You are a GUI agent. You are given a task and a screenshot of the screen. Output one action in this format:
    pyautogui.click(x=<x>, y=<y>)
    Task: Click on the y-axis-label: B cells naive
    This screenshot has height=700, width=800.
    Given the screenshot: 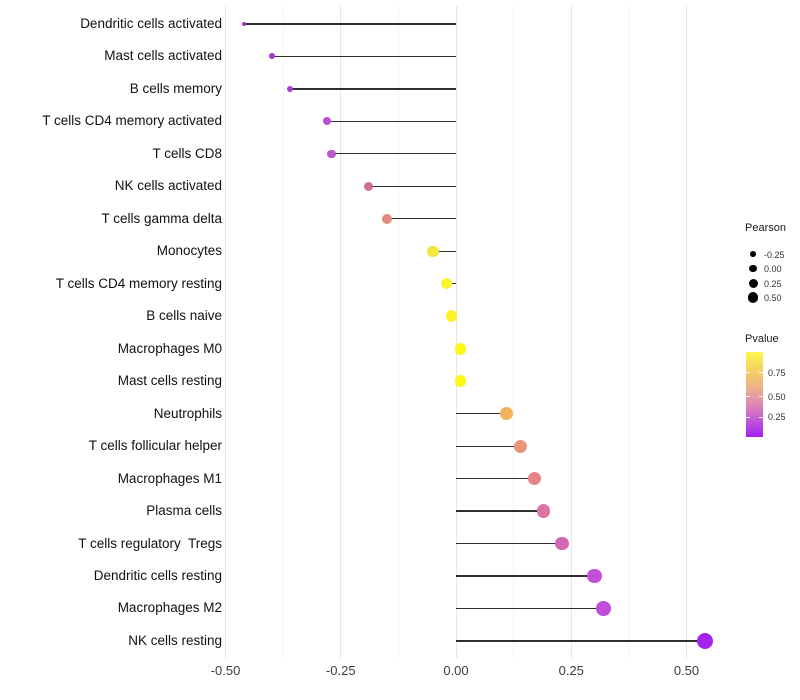 What is the action you would take?
    pyautogui.click(x=184, y=316)
    